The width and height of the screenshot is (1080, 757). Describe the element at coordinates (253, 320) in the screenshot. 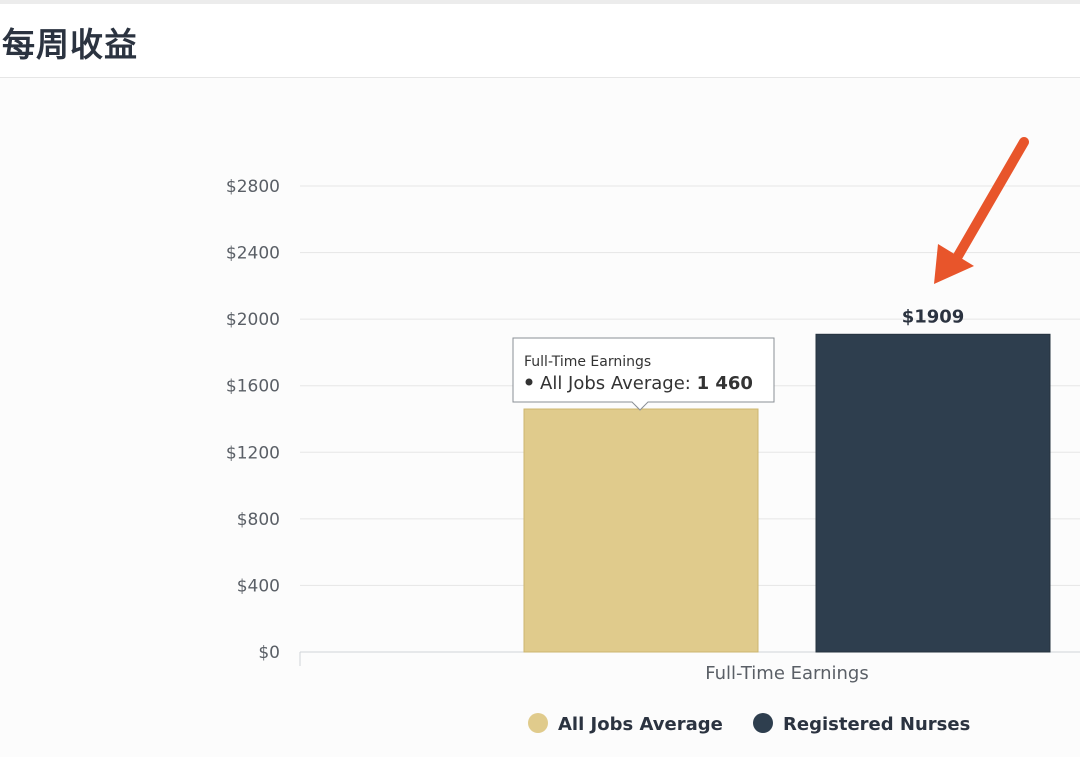

I see `y-tick-label: $2000` at that location.